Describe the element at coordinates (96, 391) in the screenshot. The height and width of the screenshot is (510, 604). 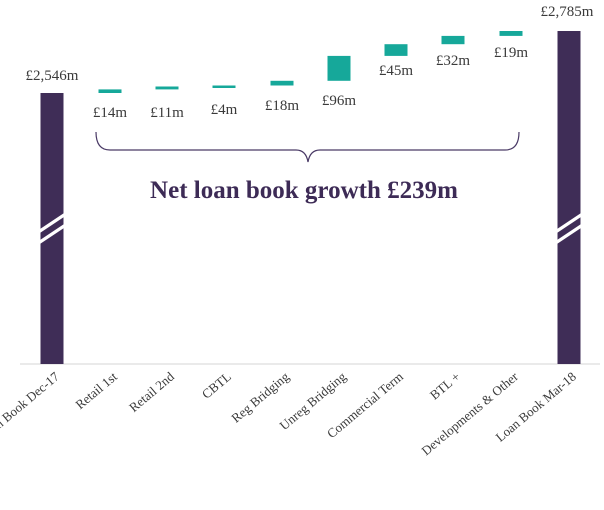
I see `tick-label-retail-1st: Retail 1st` at that location.